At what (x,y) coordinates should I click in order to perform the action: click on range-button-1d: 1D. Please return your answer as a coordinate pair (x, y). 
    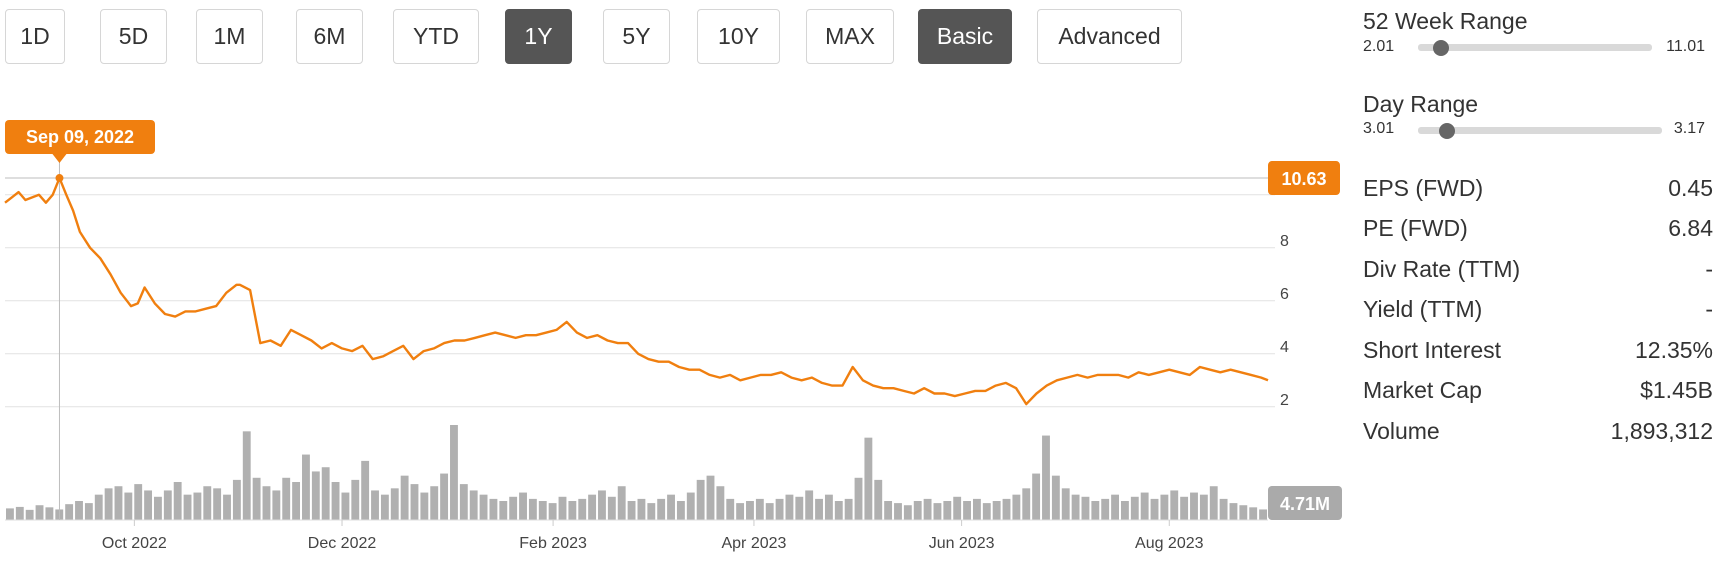
    Looking at the image, I should click on (35, 36).